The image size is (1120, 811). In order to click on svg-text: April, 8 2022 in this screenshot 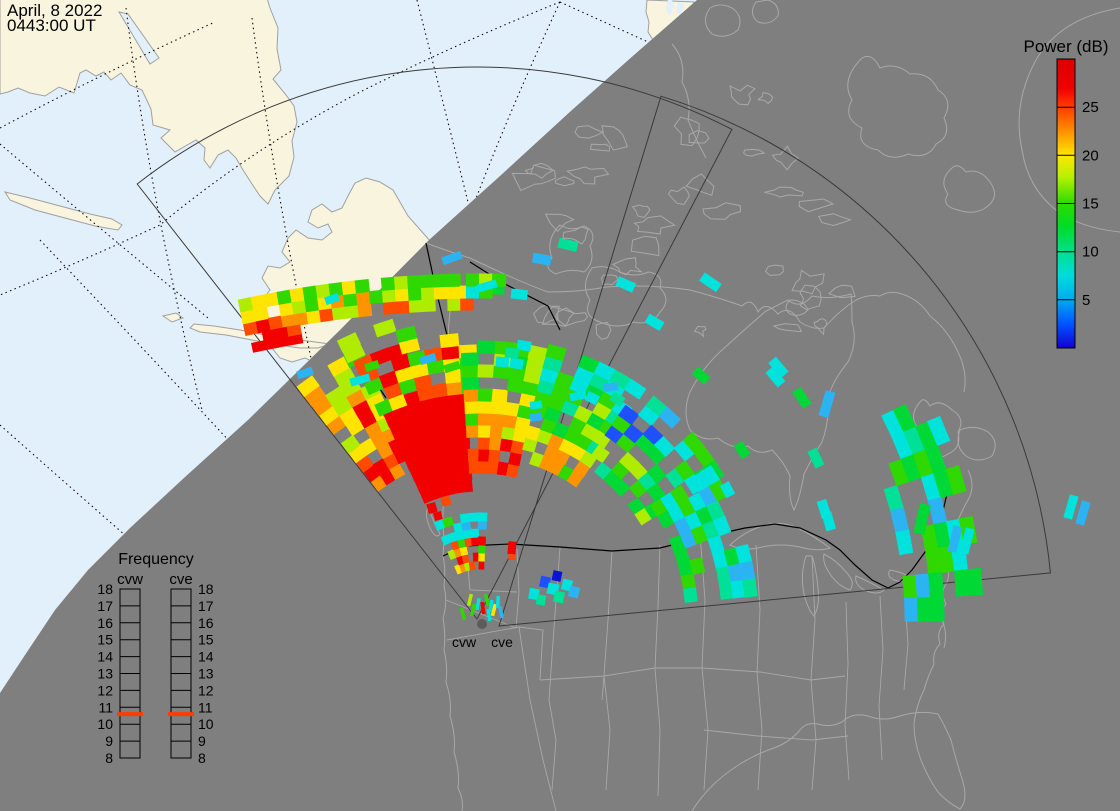, I will do `click(54, 10)`.